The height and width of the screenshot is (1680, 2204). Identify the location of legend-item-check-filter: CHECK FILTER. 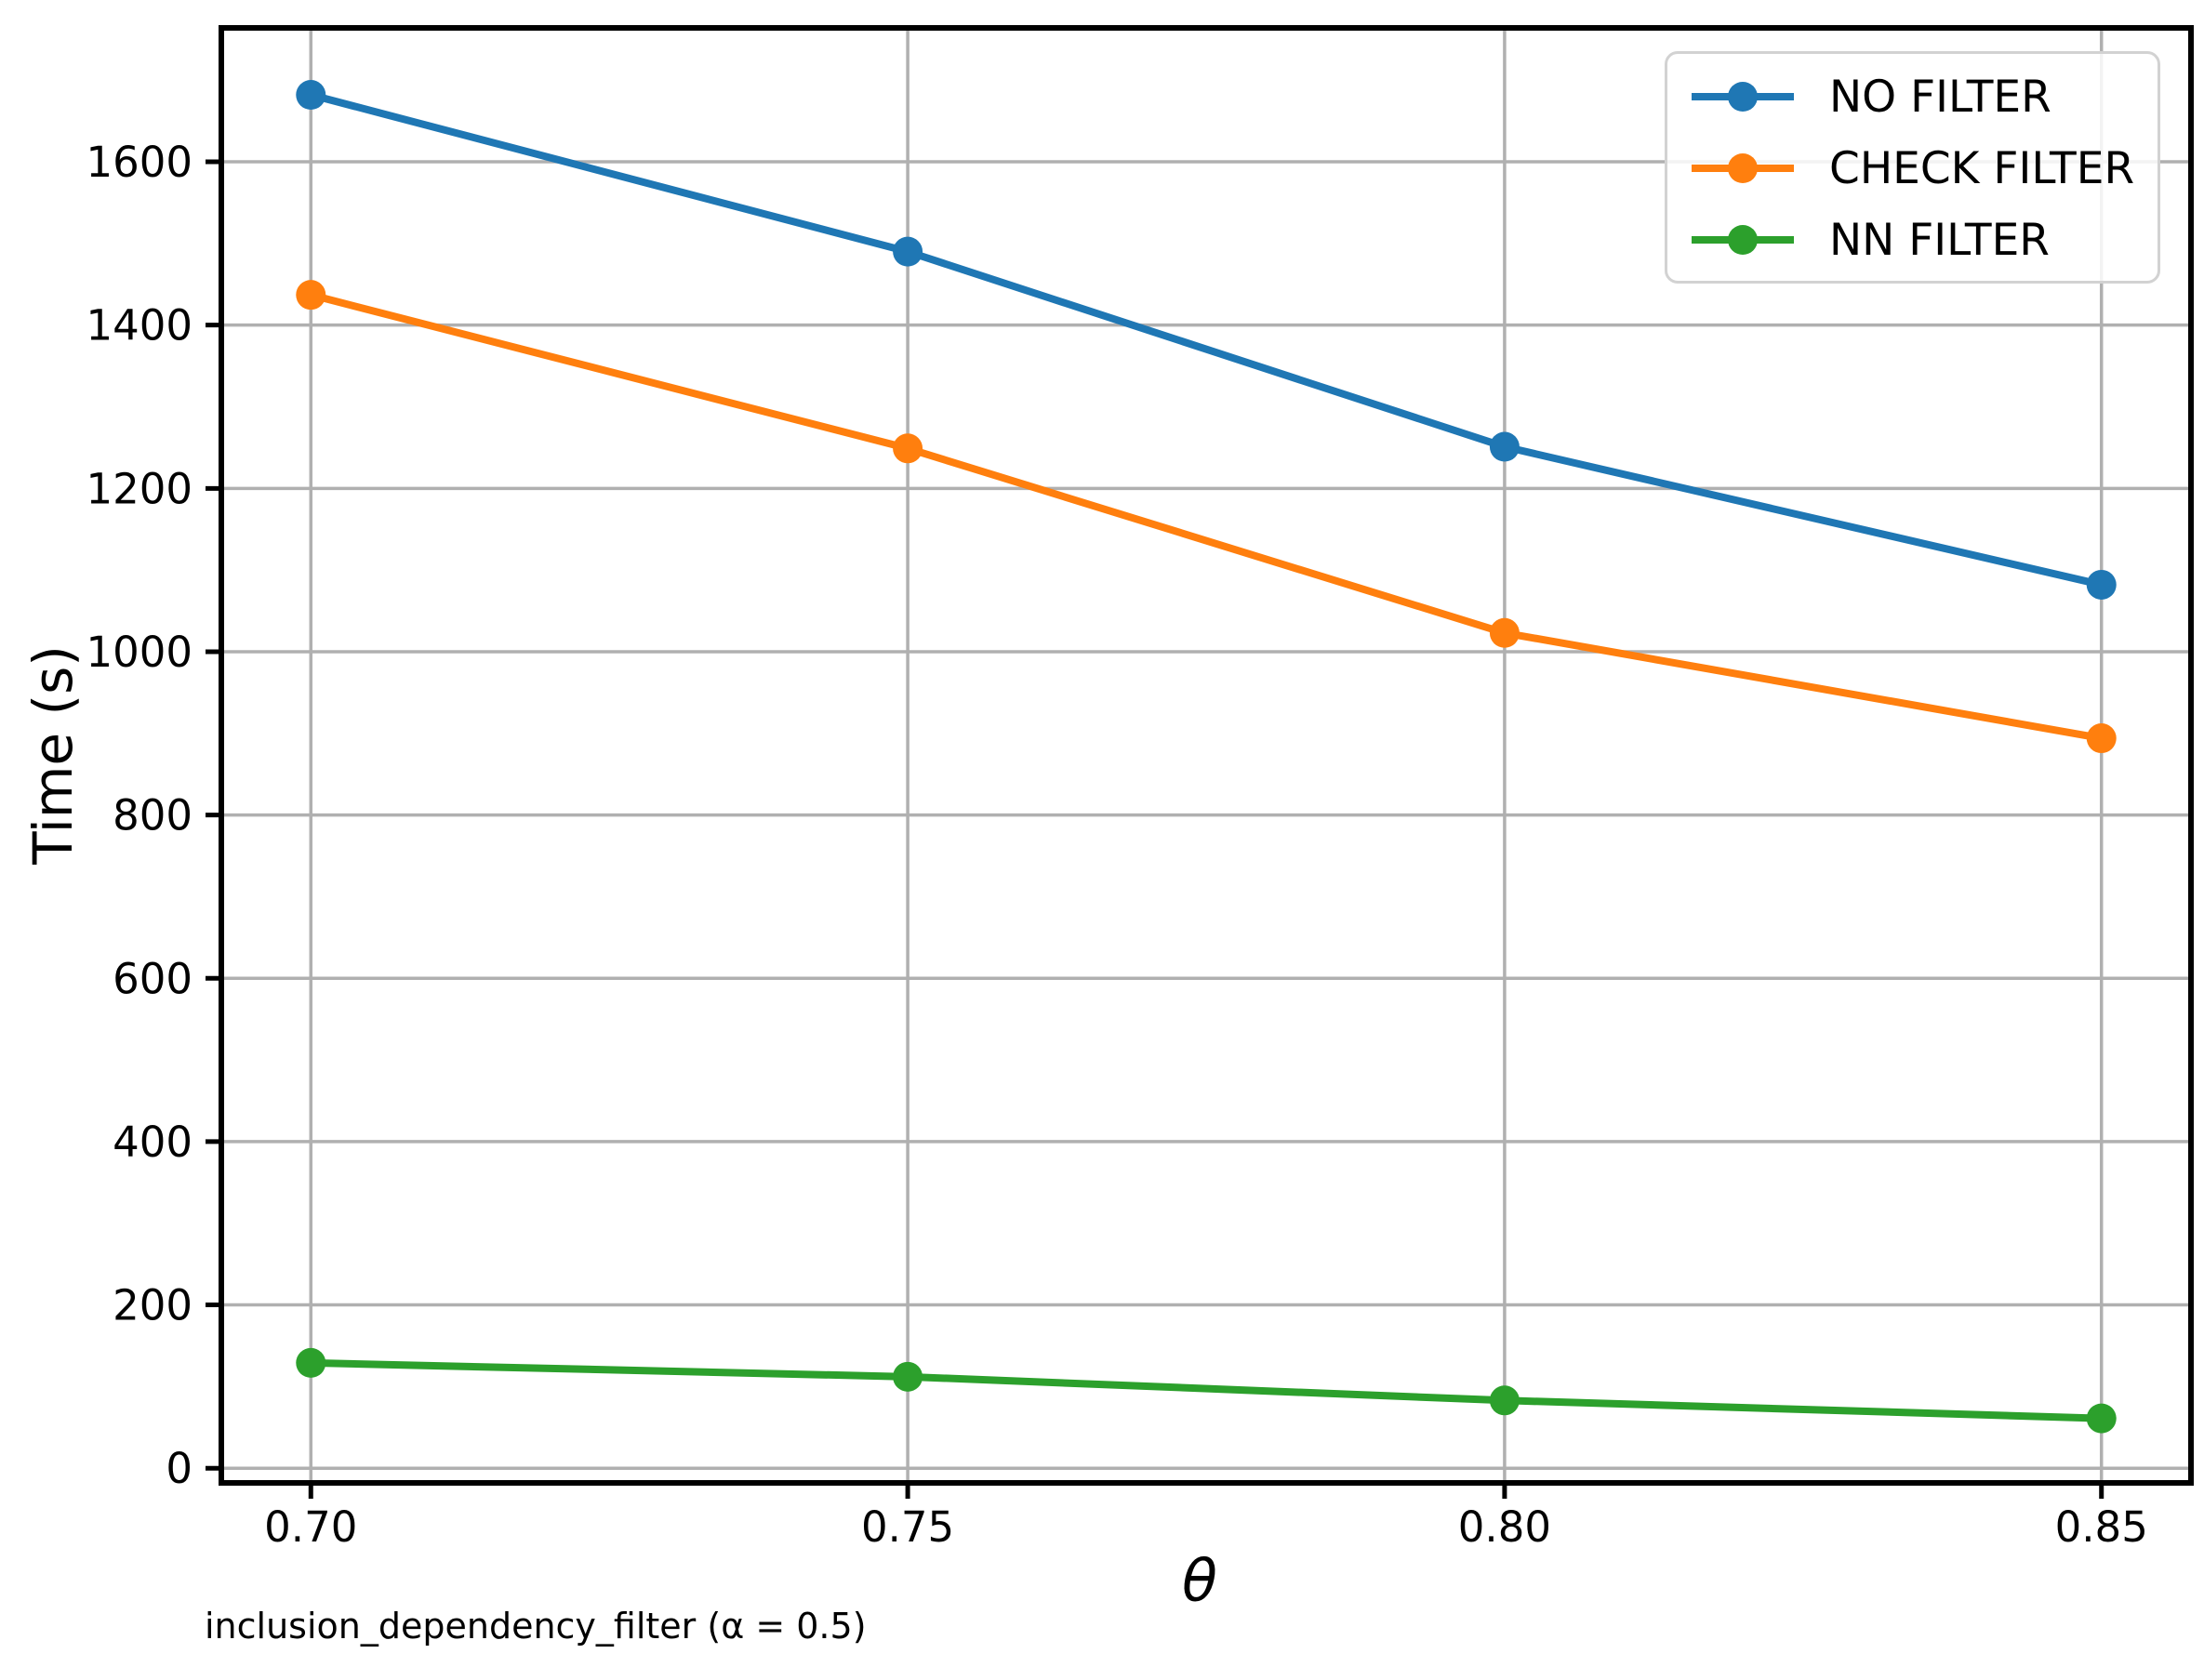
(1915, 169).